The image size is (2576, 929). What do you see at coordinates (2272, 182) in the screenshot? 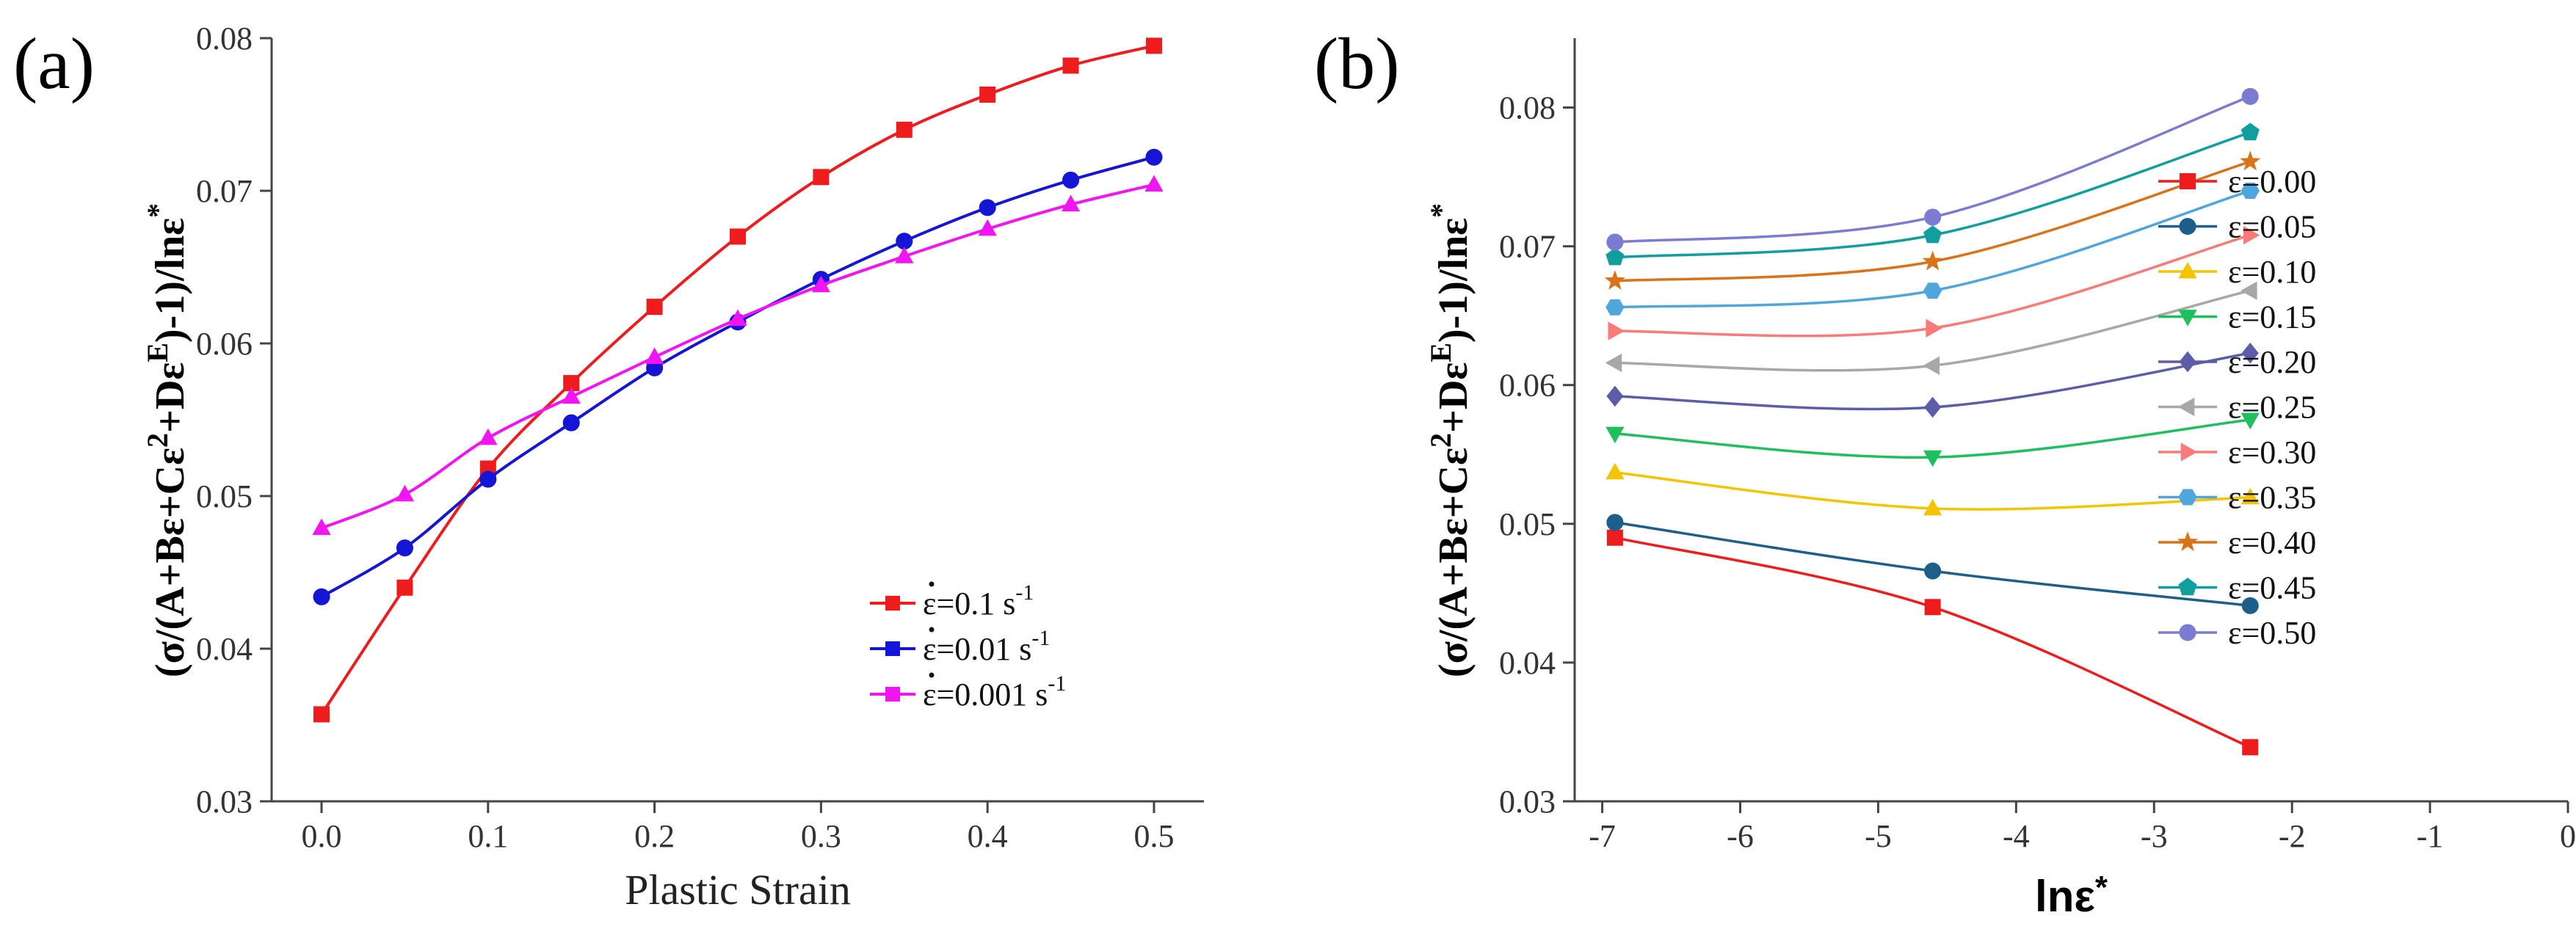
I see `legend-label: ε=0.00` at bounding box center [2272, 182].